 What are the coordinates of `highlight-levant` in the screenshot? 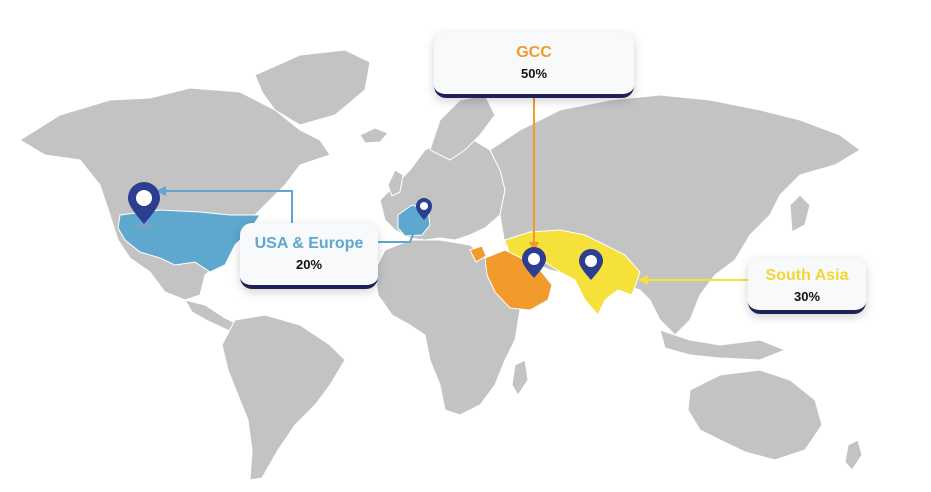 It's located at (478, 254).